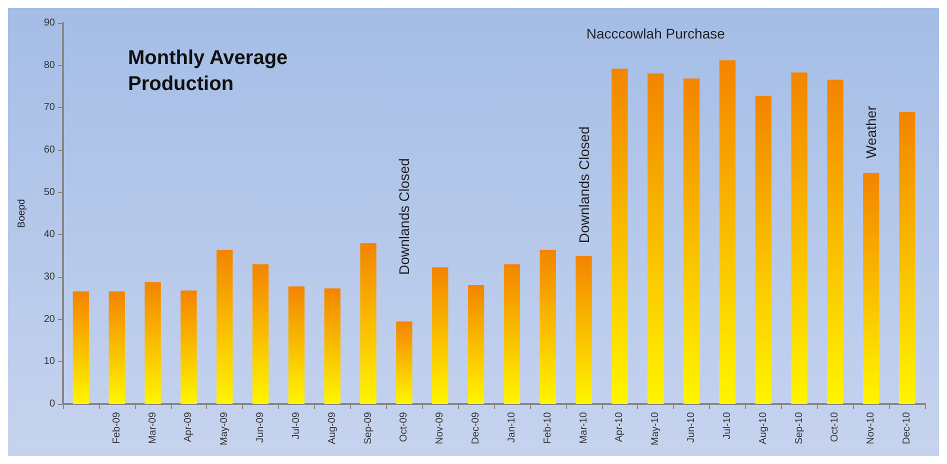 This screenshot has width=947, height=464. What do you see at coordinates (50, 108) in the screenshot?
I see `y-tick-label: 70` at bounding box center [50, 108].